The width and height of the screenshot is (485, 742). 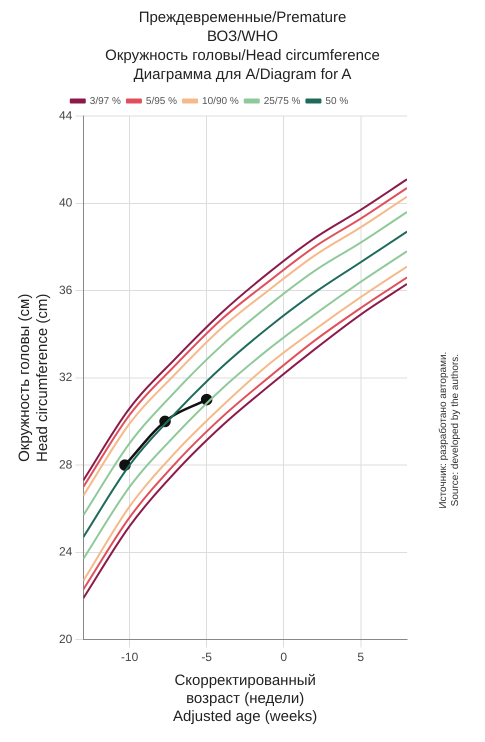 What do you see at coordinates (284, 657) in the screenshot?
I see `x-tick-label: 0` at bounding box center [284, 657].